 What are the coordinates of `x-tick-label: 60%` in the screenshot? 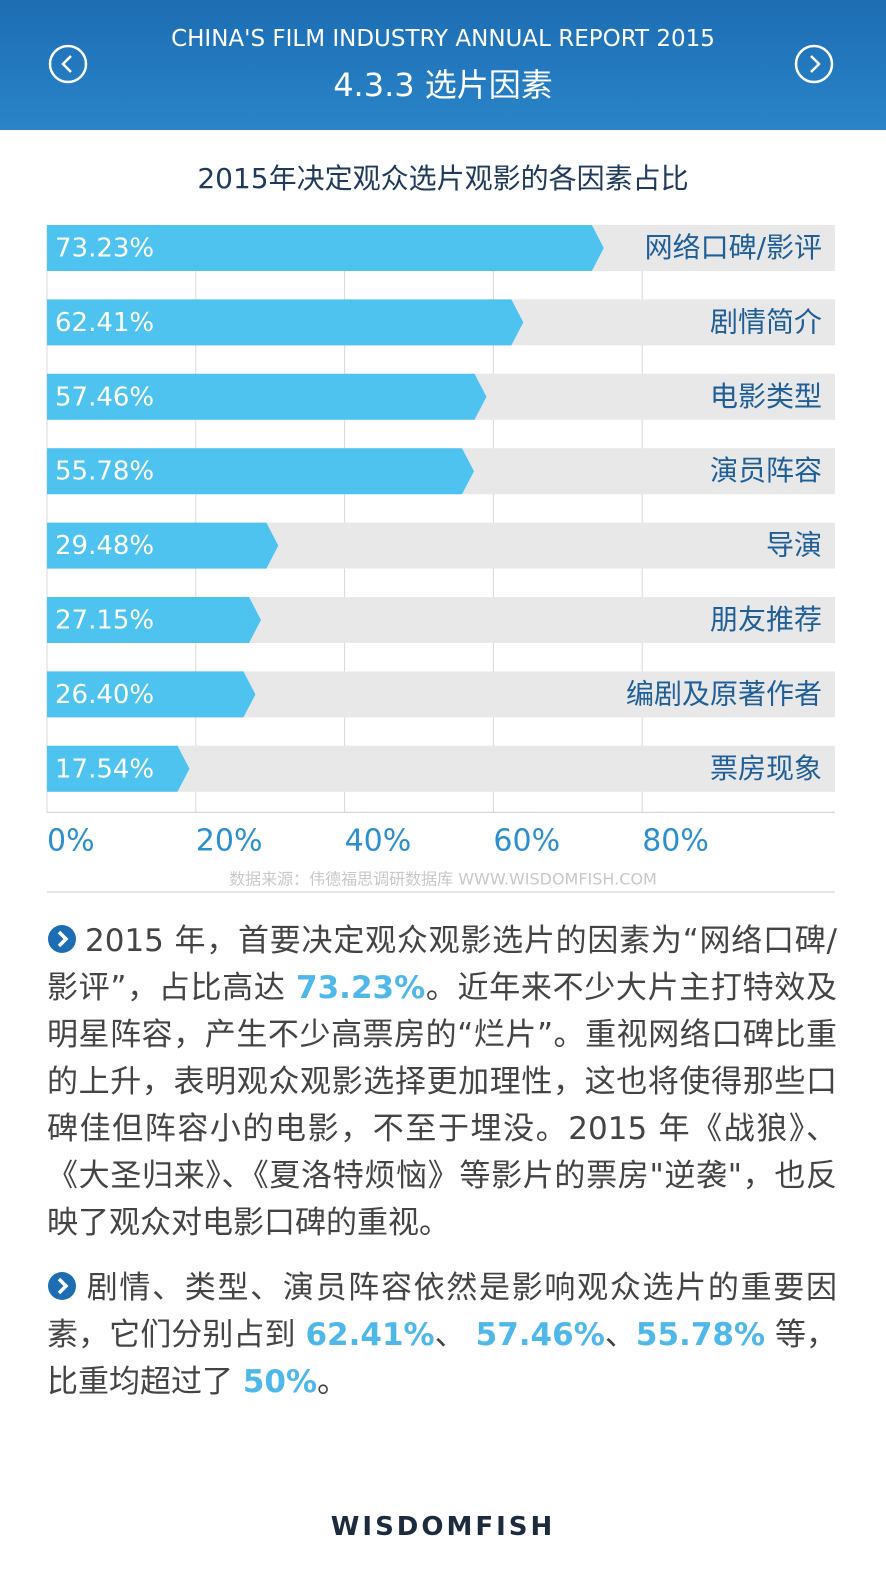 It's located at (526, 841).